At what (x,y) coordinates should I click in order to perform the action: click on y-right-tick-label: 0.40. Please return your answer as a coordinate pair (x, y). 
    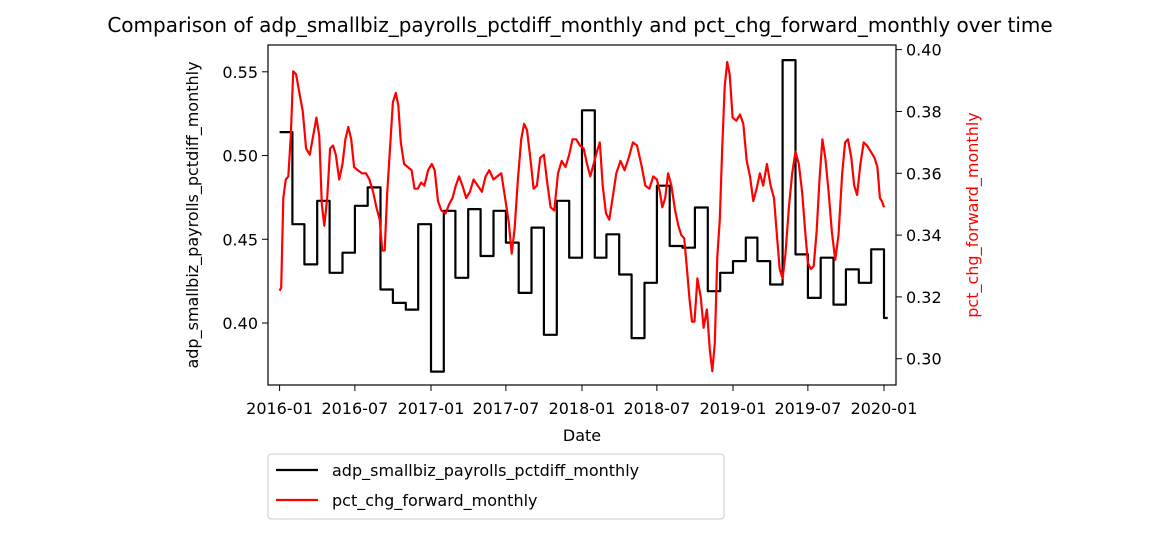
    Looking at the image, I should click on (924, 50).